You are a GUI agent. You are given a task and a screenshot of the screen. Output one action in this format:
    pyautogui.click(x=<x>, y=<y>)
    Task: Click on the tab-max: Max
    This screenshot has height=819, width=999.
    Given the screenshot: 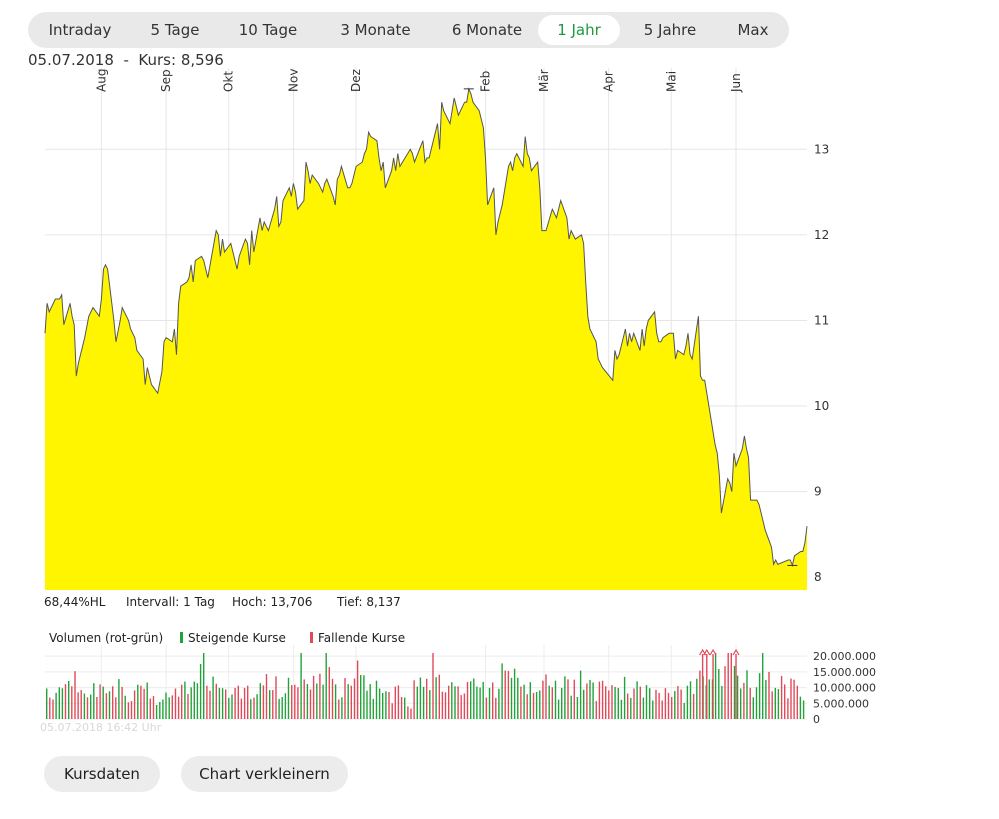 What is the action you would take?
    pyautogui.click(x=753, y=30)
    